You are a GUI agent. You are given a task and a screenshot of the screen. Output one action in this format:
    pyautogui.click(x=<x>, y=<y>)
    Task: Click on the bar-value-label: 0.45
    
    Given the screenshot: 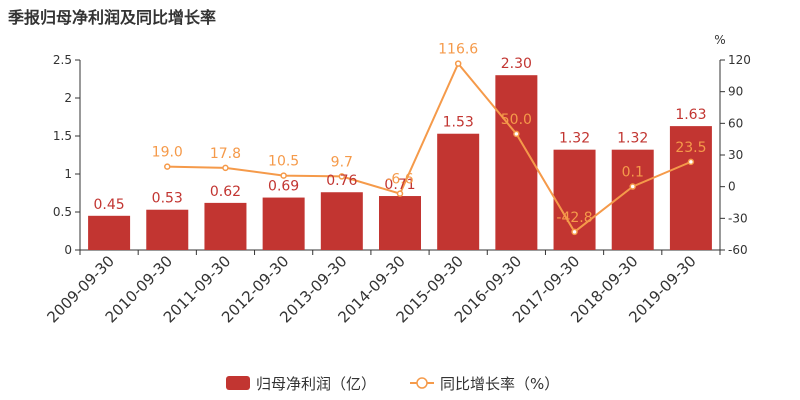 What is the action you would take?
    pyautogui.click(x=109, y=205)
    